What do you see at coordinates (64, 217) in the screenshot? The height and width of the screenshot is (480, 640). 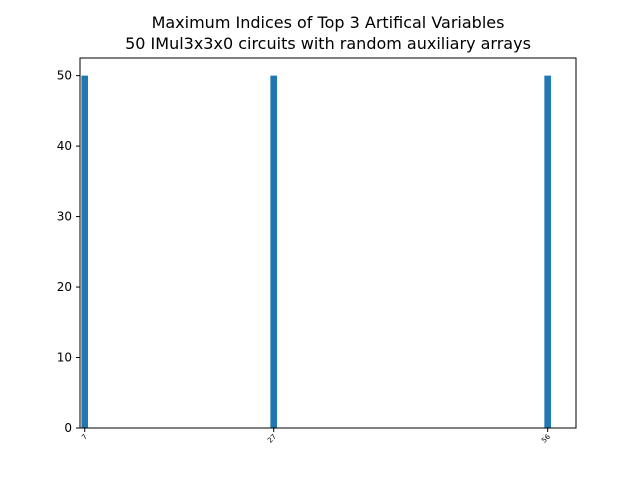 I see `ytick-label: 30` at bounding box center [64, 217].